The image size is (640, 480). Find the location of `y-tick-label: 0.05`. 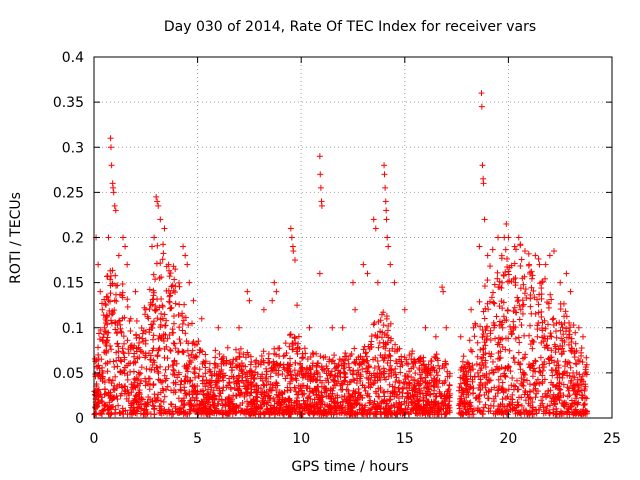

y-tick-label: 0.05 is located at coordinates (68, 374).